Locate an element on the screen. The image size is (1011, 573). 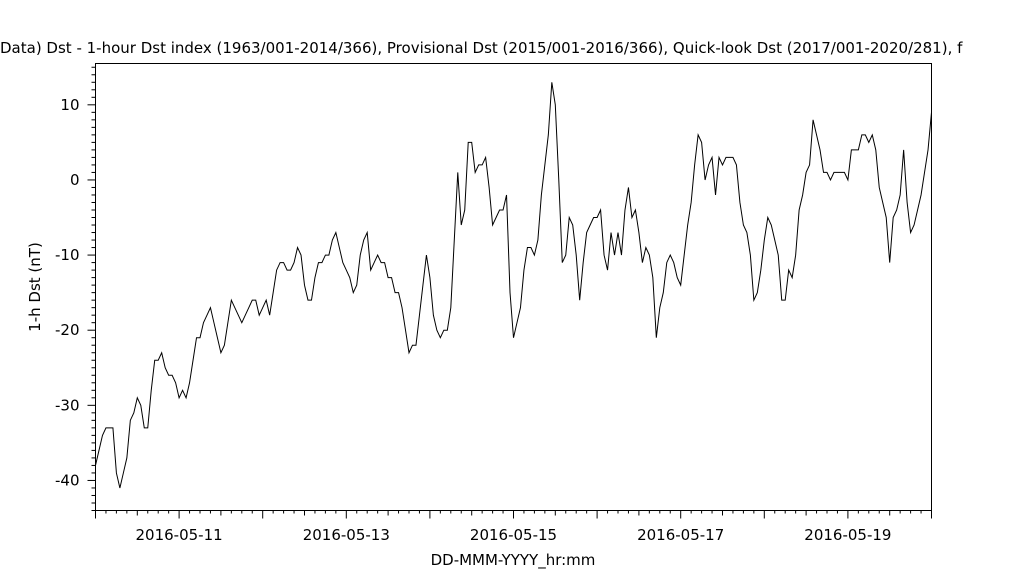
y-tick-label: -20 is located at coordinates (67, 330).